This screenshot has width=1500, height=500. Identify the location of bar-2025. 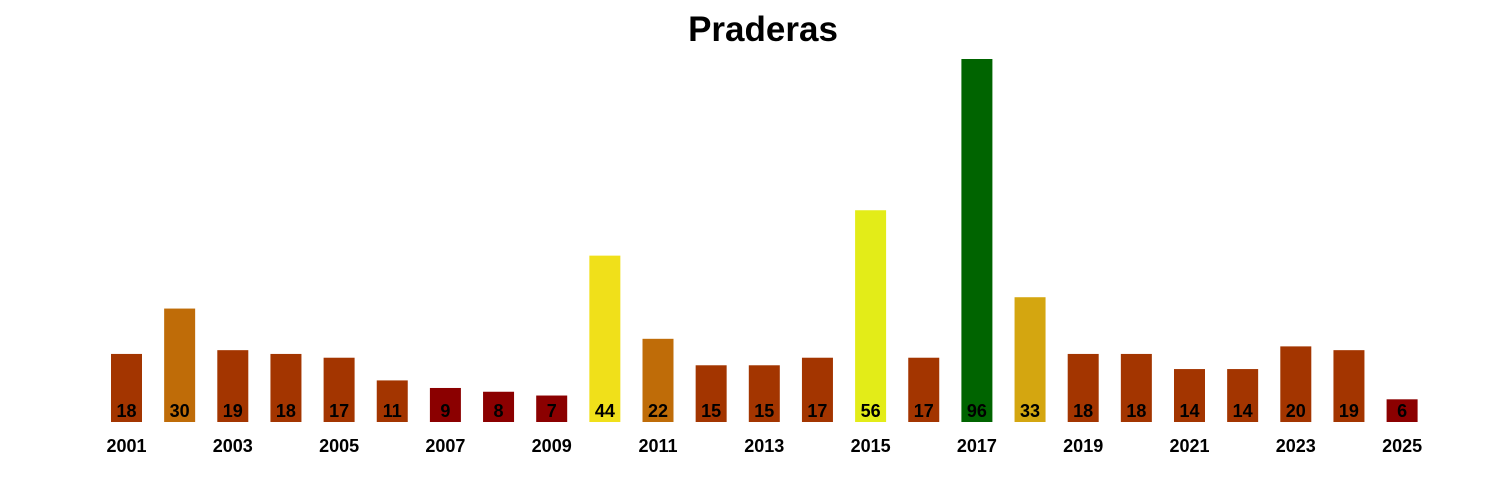
(1402, 410).